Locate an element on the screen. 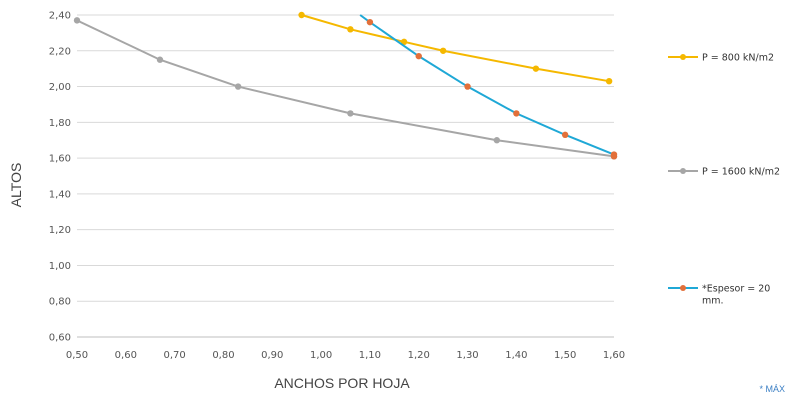 The height and width of the screenshot is (394, 791). x-tick-label: 0,90 is located at coordinates (272, 355).